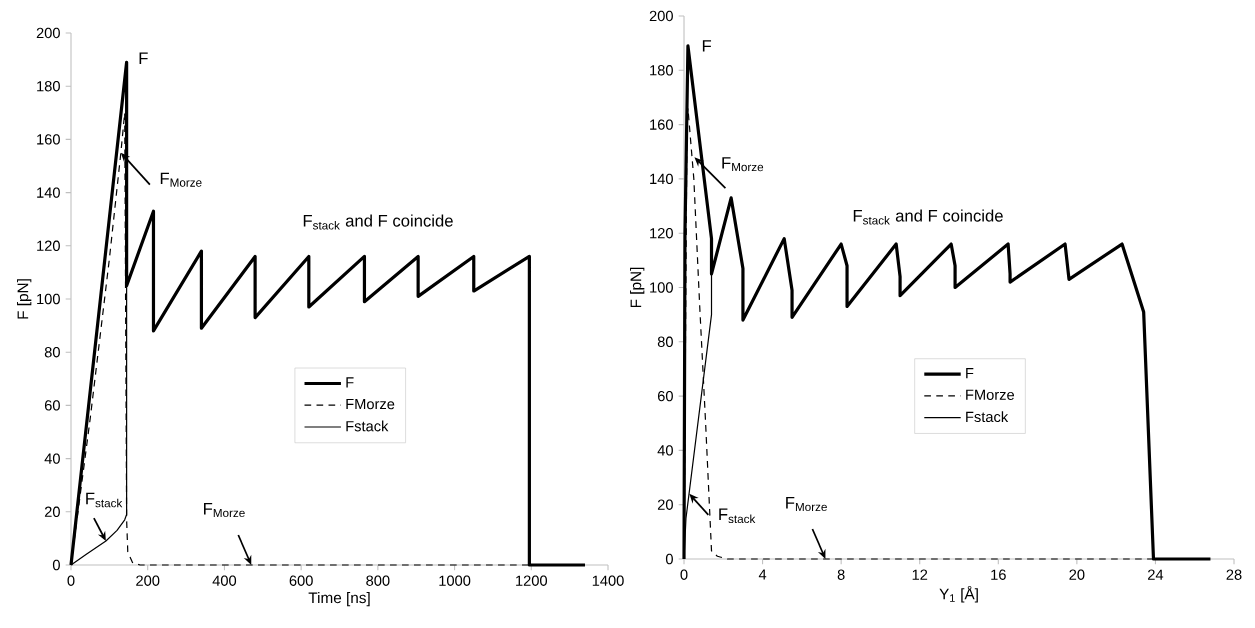 The height and width of the screenshot is (628, 1255). Describe the element at coordinates (339, 599) in the screenshot. I see `x-axis-title: Time [ns]` at that location.